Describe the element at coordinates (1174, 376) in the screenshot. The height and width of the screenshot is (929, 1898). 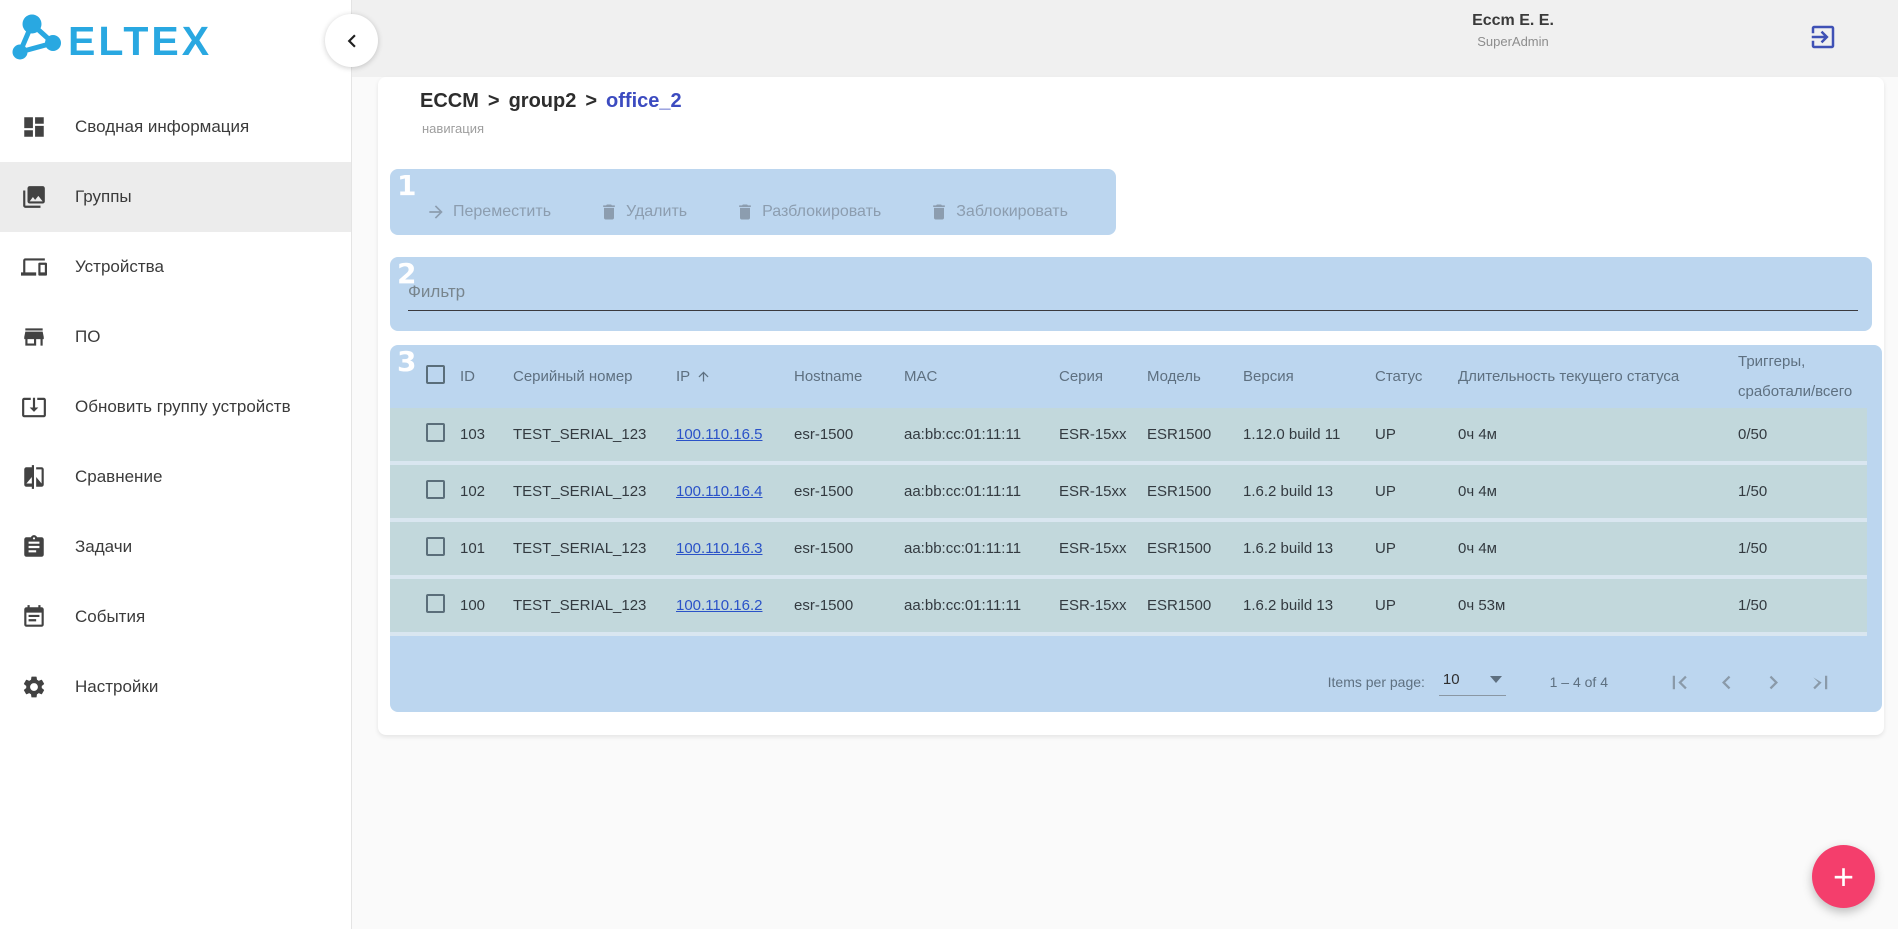
I see `column-header-model: Модель` at that location.